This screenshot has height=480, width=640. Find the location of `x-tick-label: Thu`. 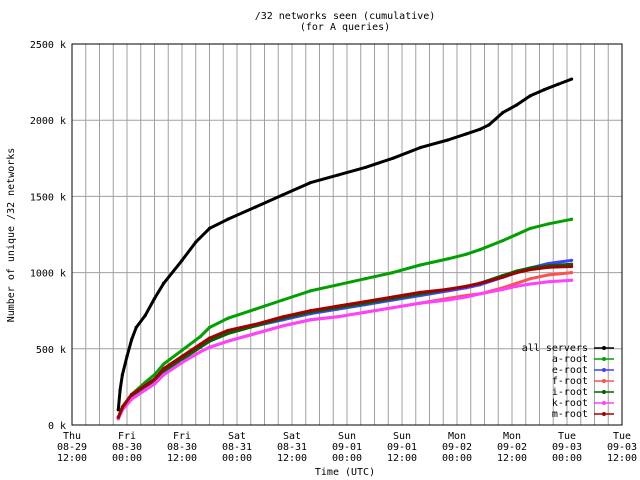

x-tick-label: Thu is located at coordinates (72, 436).